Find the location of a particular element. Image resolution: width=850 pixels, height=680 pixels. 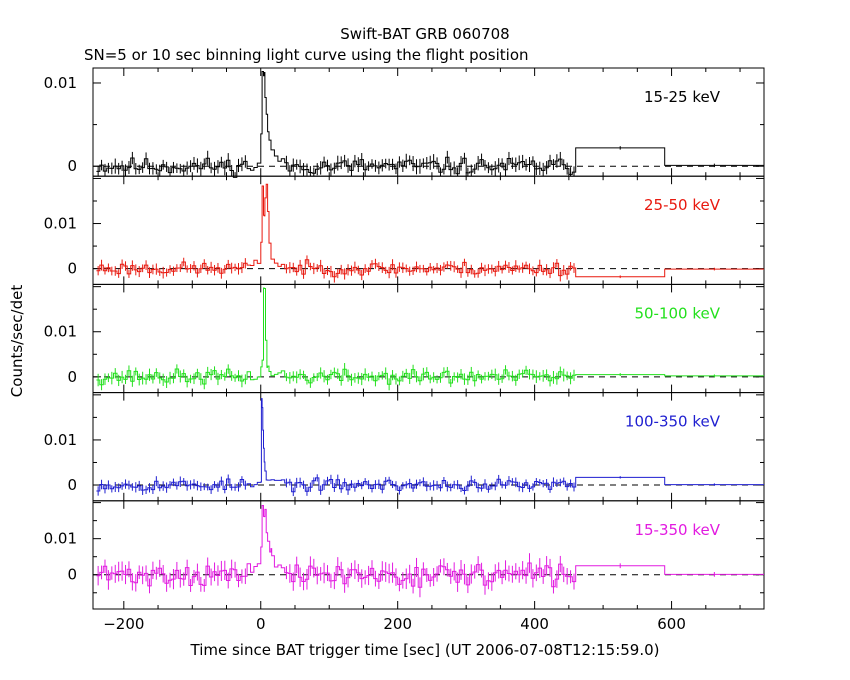

band-label: 15-350 keV is located at coordinates (677, 530).